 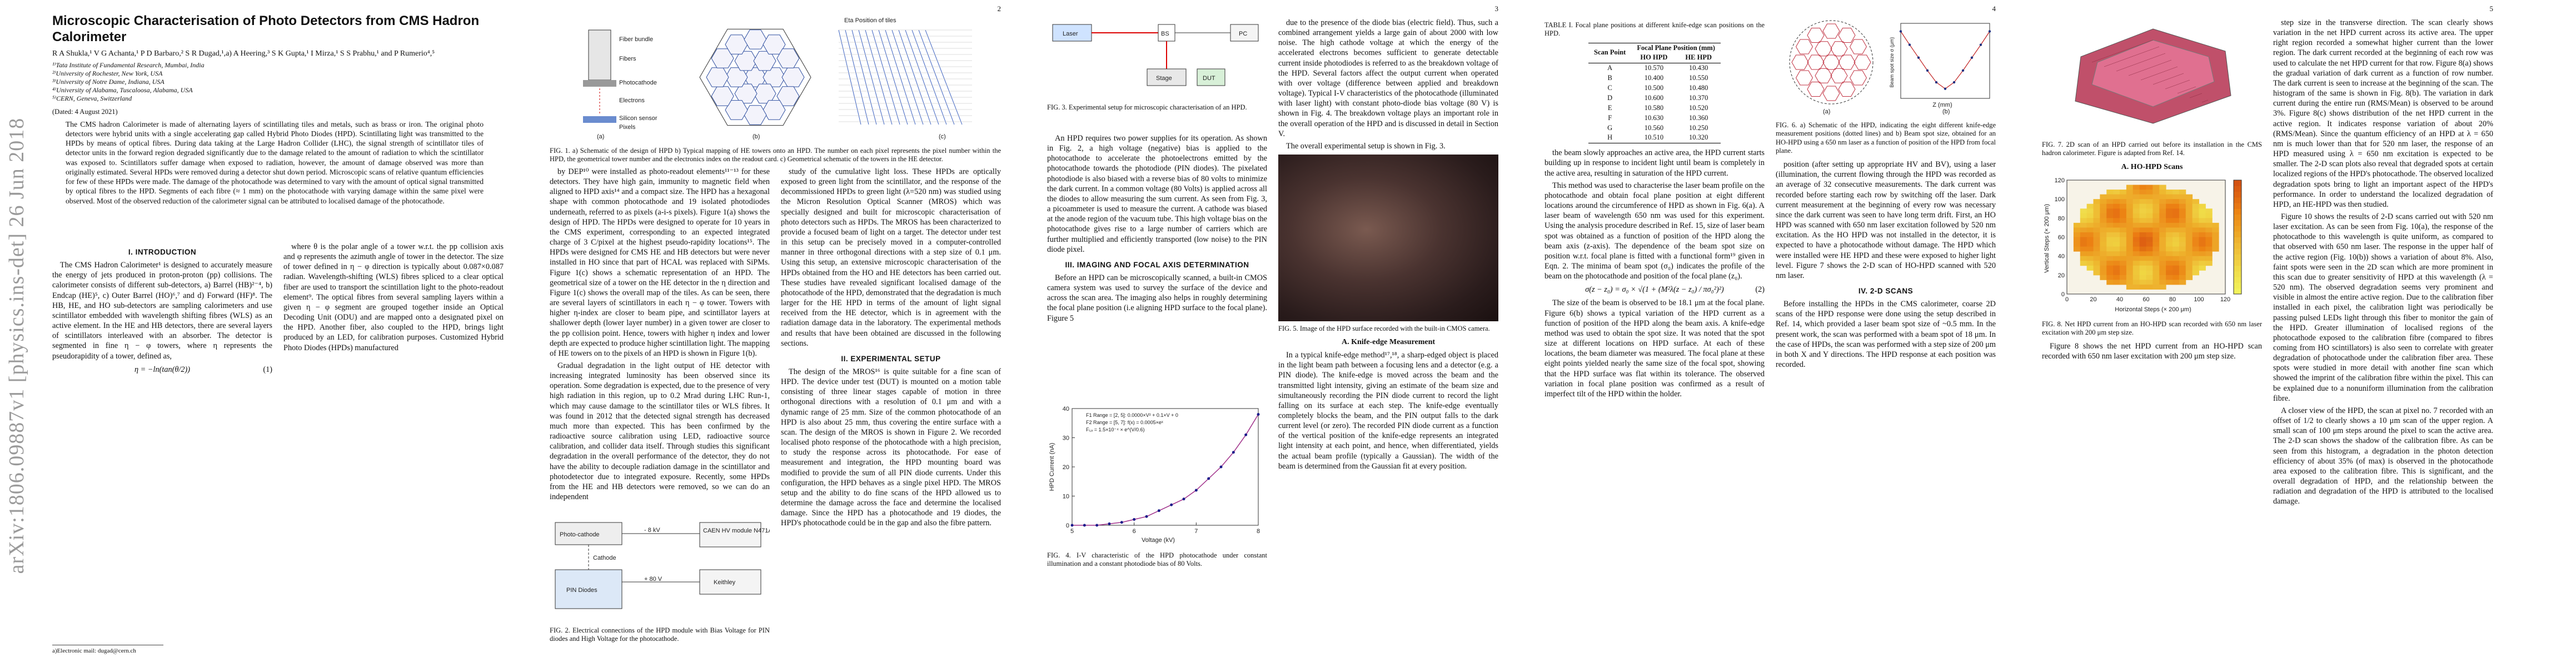 I want to click on y-tick-label: 40, so click(x=2061, y=256).